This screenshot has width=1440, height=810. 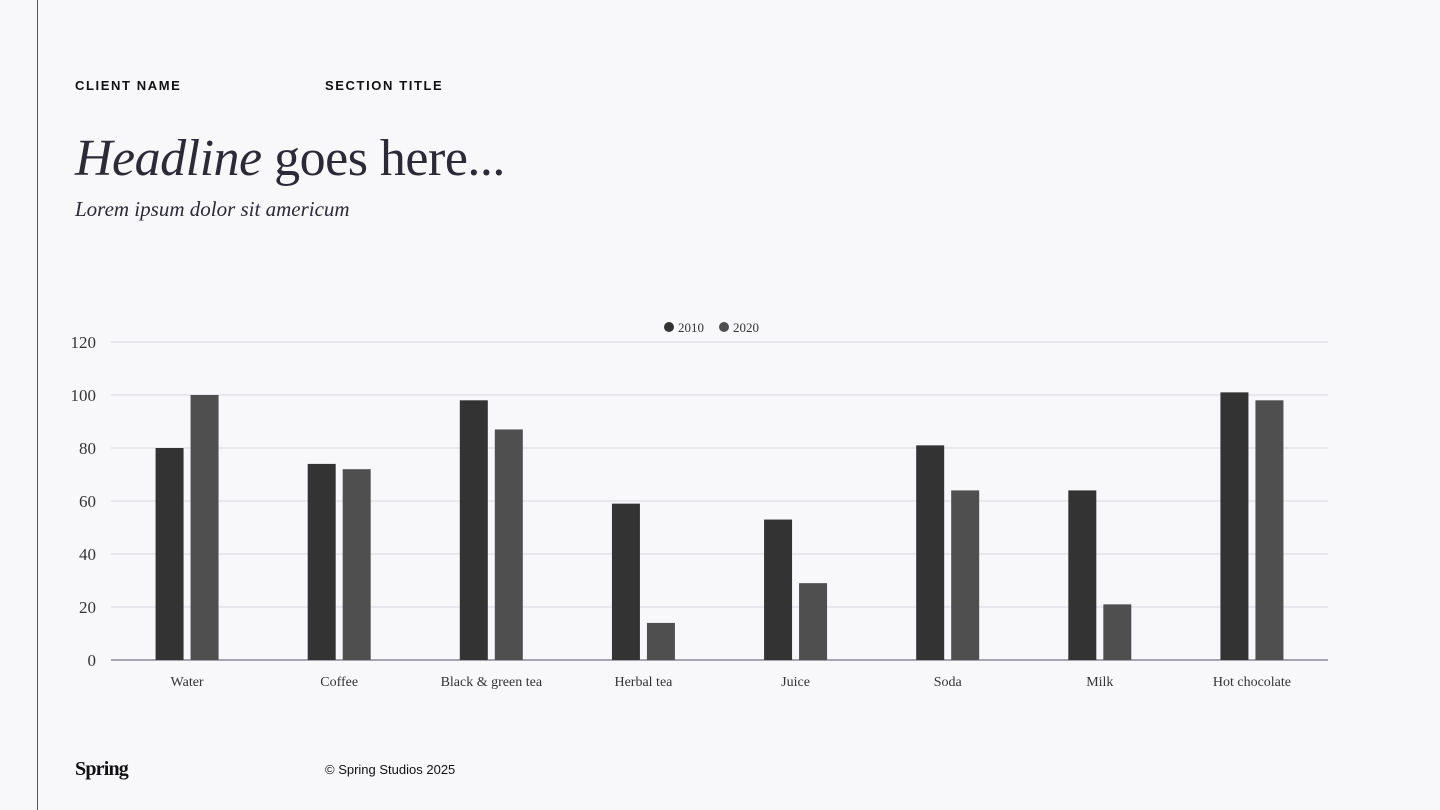 What do you see at coordinates (92, 660) in the screenshot?
I see `y-tick-label: 0` at bounding box center [92, 660].